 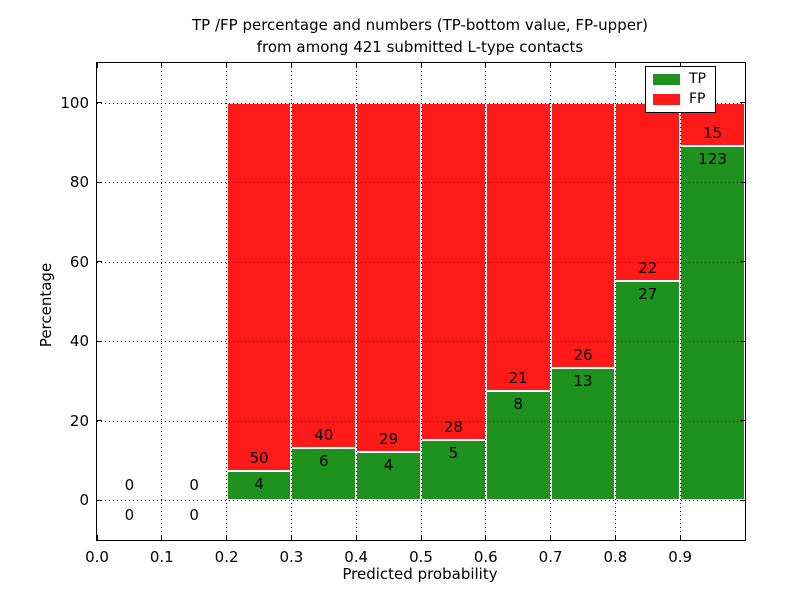 I want to click on x-tick-label: 0.1, so click(x=161, y=557).